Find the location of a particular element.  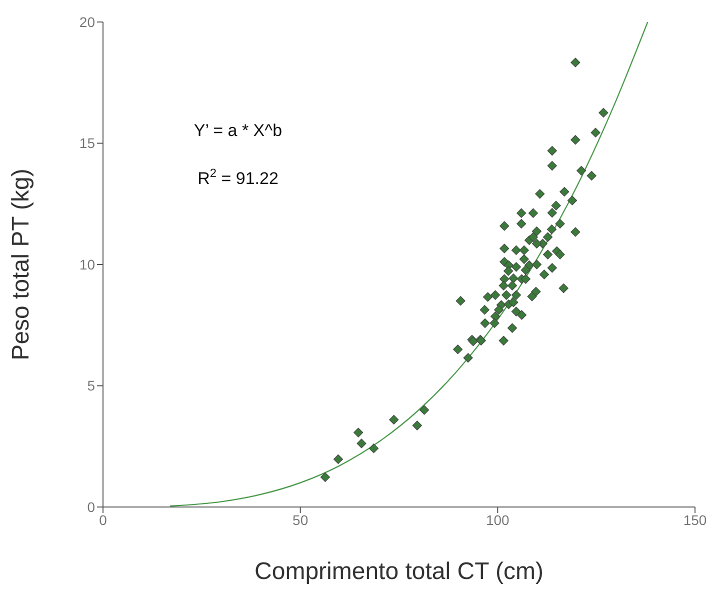

y-tick-label: 20 is located at coordinates (87, 22).